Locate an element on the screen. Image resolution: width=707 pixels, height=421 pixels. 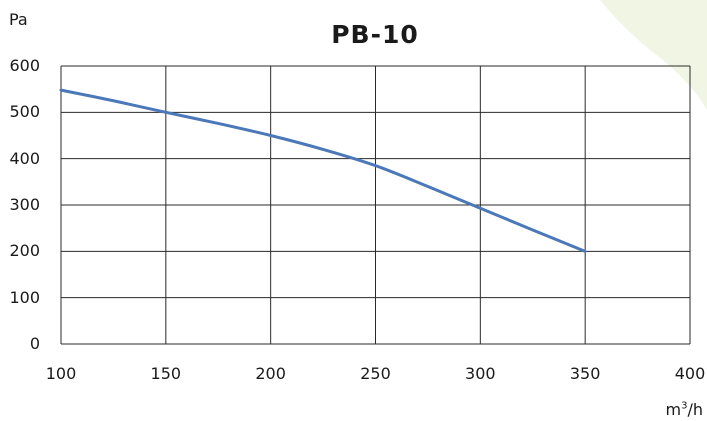
x-tick-label: 250 is located at coordinates (375, 373).